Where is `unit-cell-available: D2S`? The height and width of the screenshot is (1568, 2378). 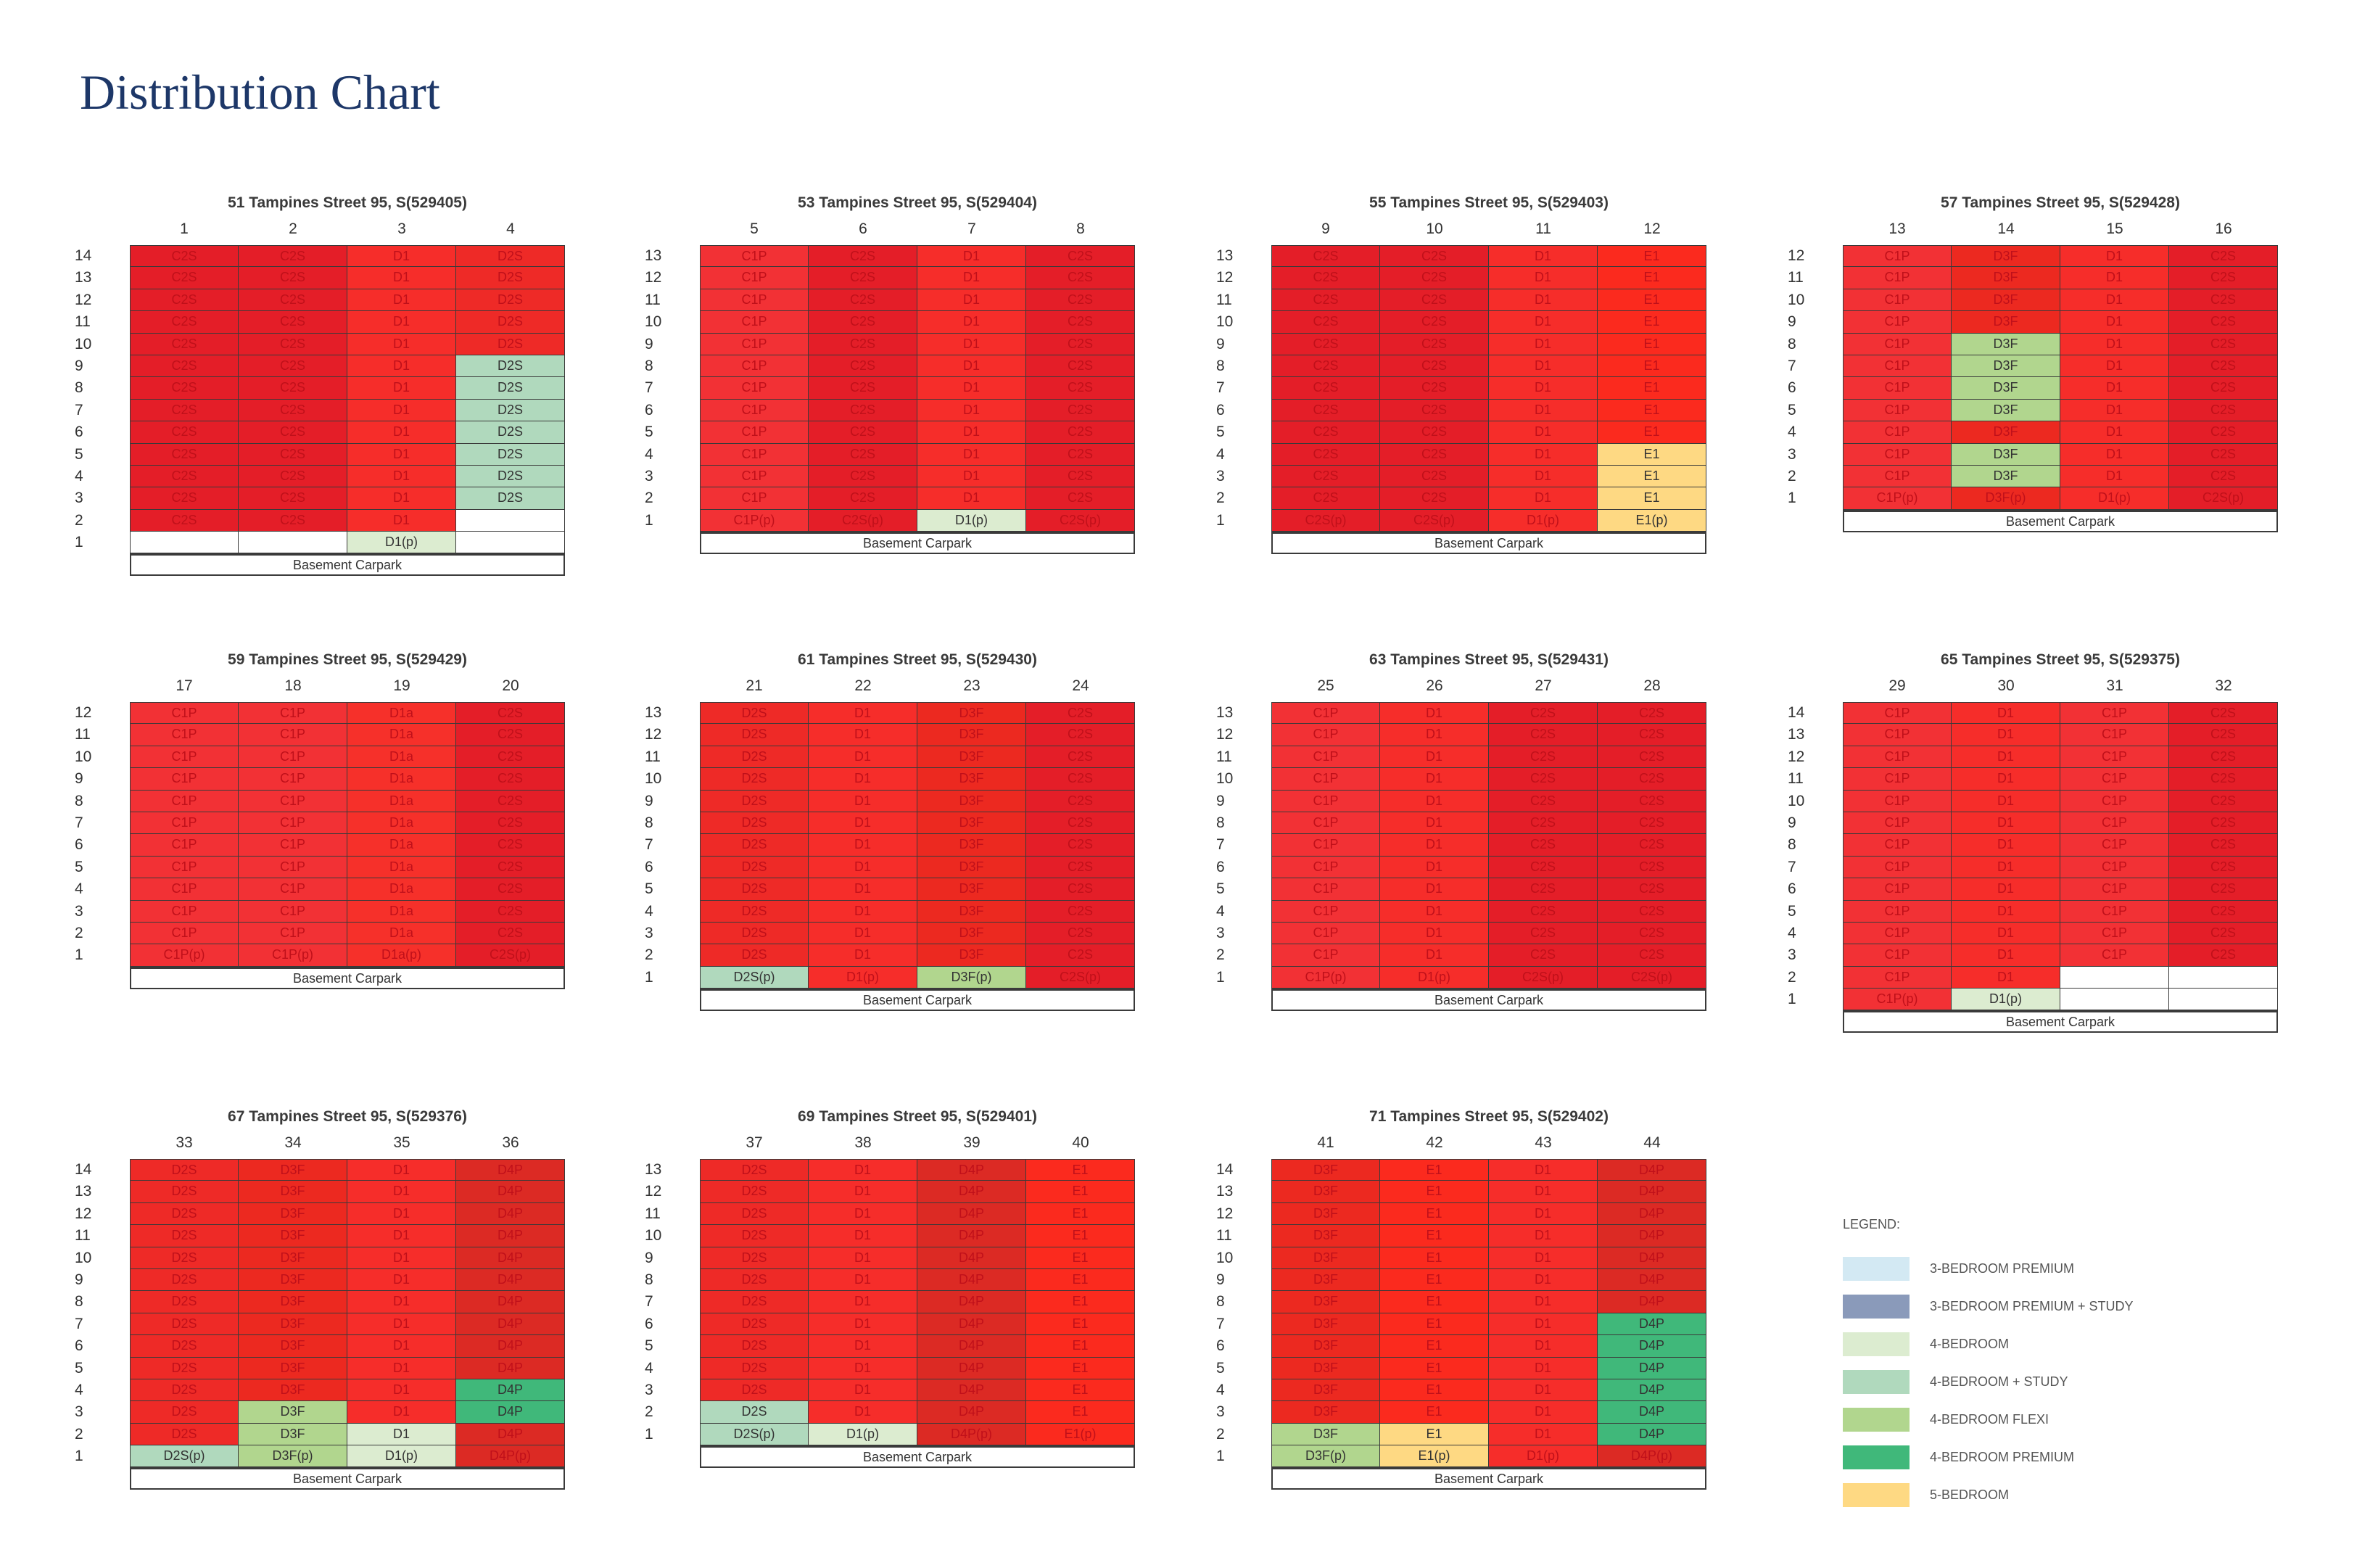 unit-cell-available: D2S is located at coordinates (510, 432).